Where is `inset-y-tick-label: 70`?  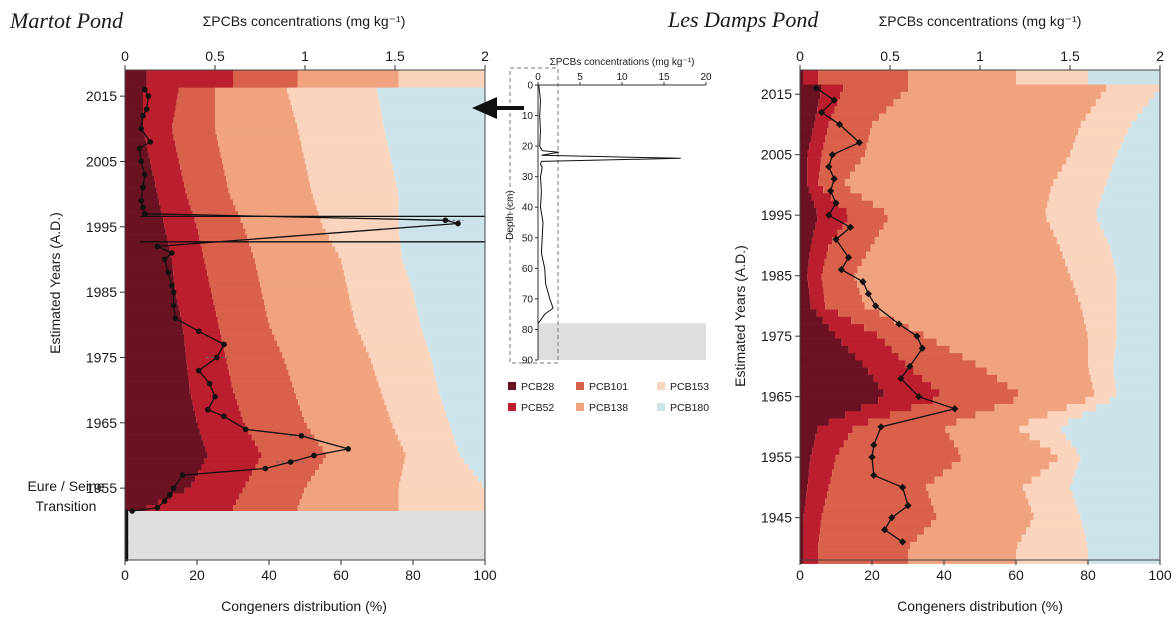
inset-y-tick-label: 70 is located at coordinates (528, 299).